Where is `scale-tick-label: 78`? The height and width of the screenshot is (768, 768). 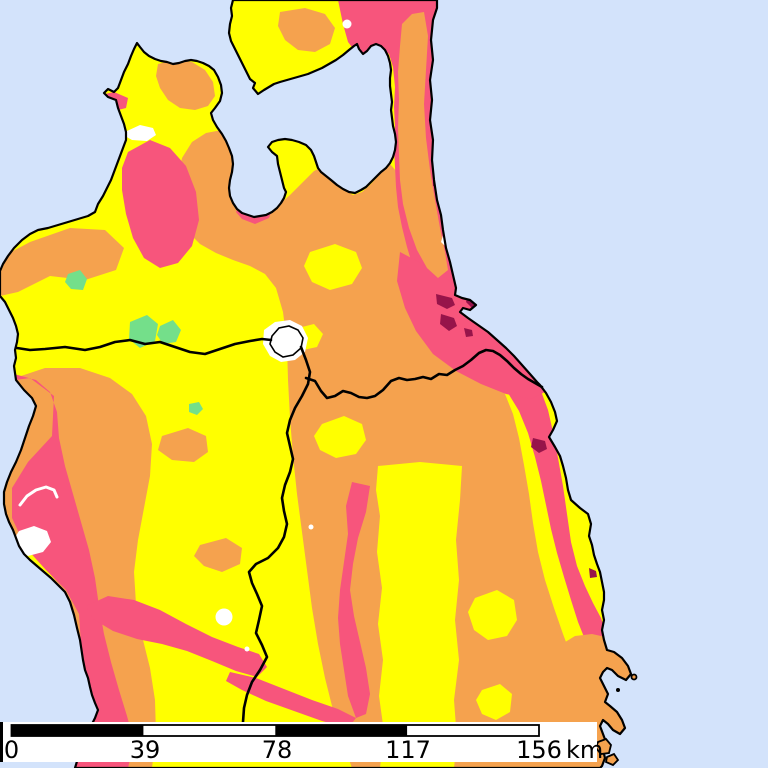
scale-tick-label: 78 is located at coordinates (277, 750).